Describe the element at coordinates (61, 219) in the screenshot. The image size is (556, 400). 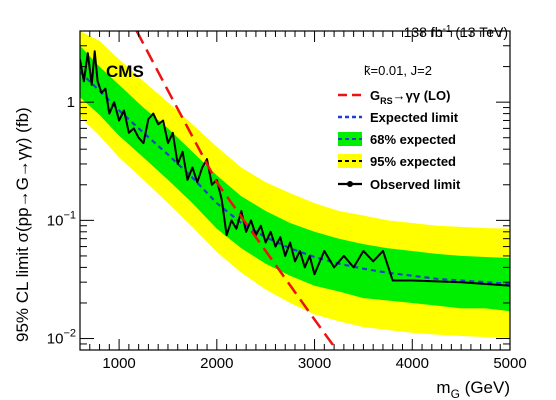
I see `y-tick-label: 10⁻¹` at that location.